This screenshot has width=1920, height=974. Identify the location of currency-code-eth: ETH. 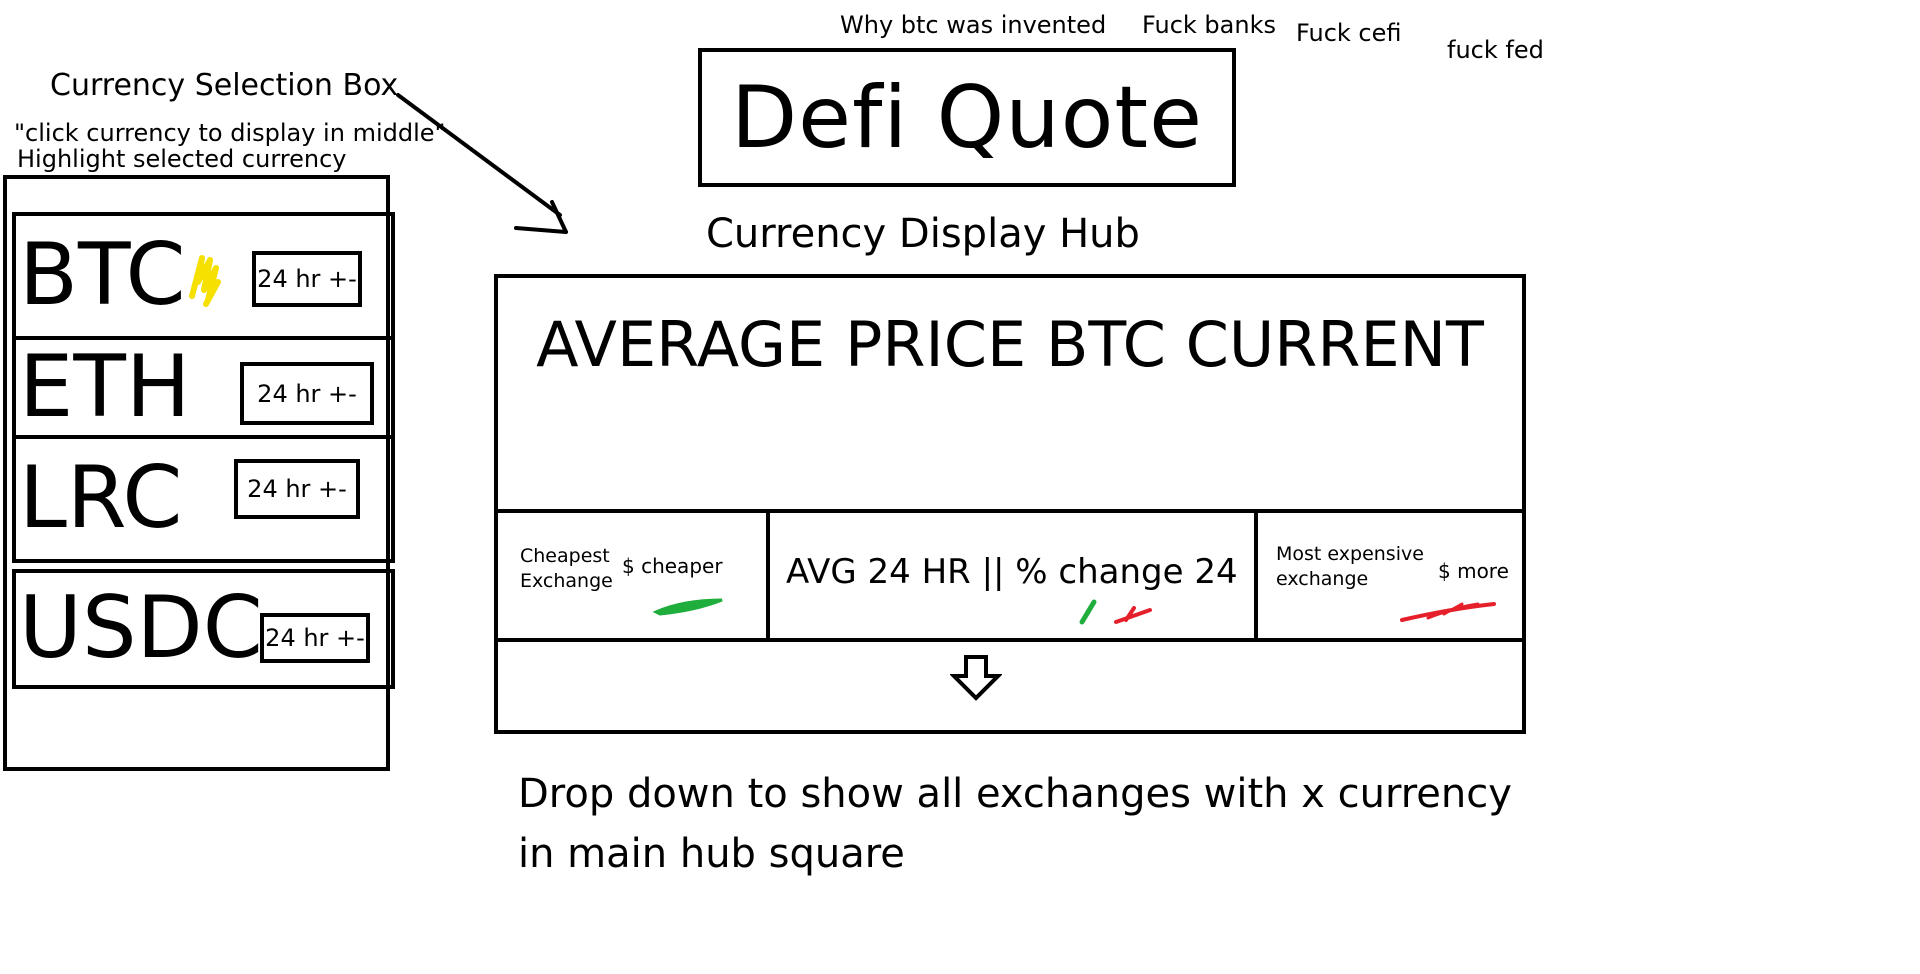
(105, 387).